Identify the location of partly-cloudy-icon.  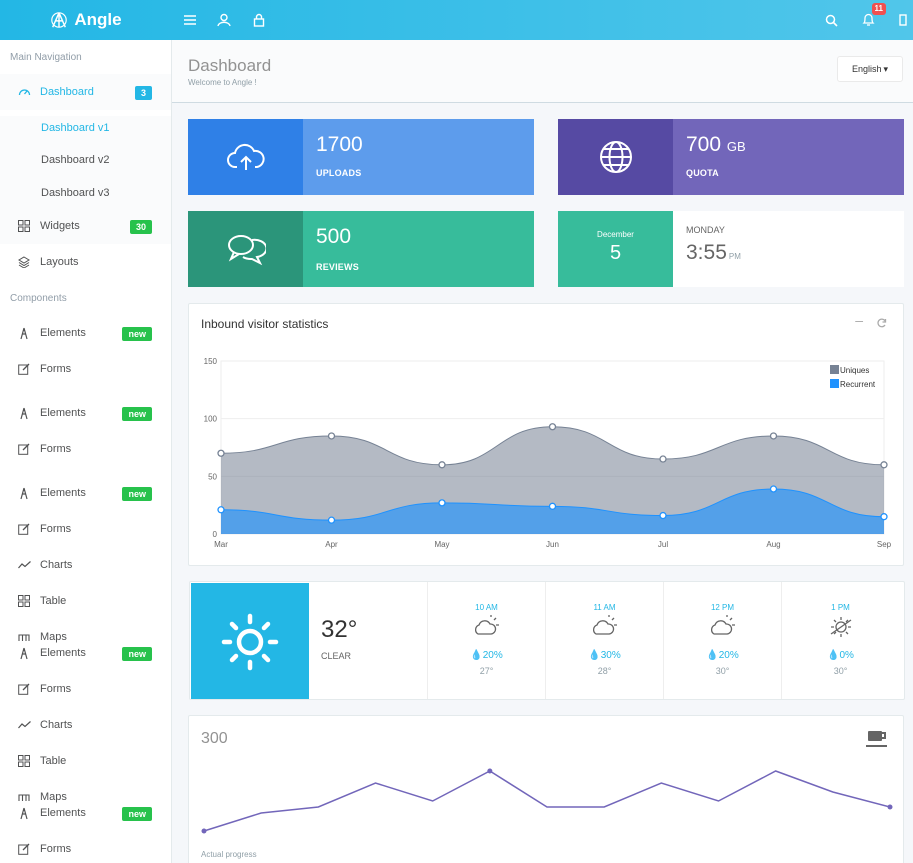
(723, 627).